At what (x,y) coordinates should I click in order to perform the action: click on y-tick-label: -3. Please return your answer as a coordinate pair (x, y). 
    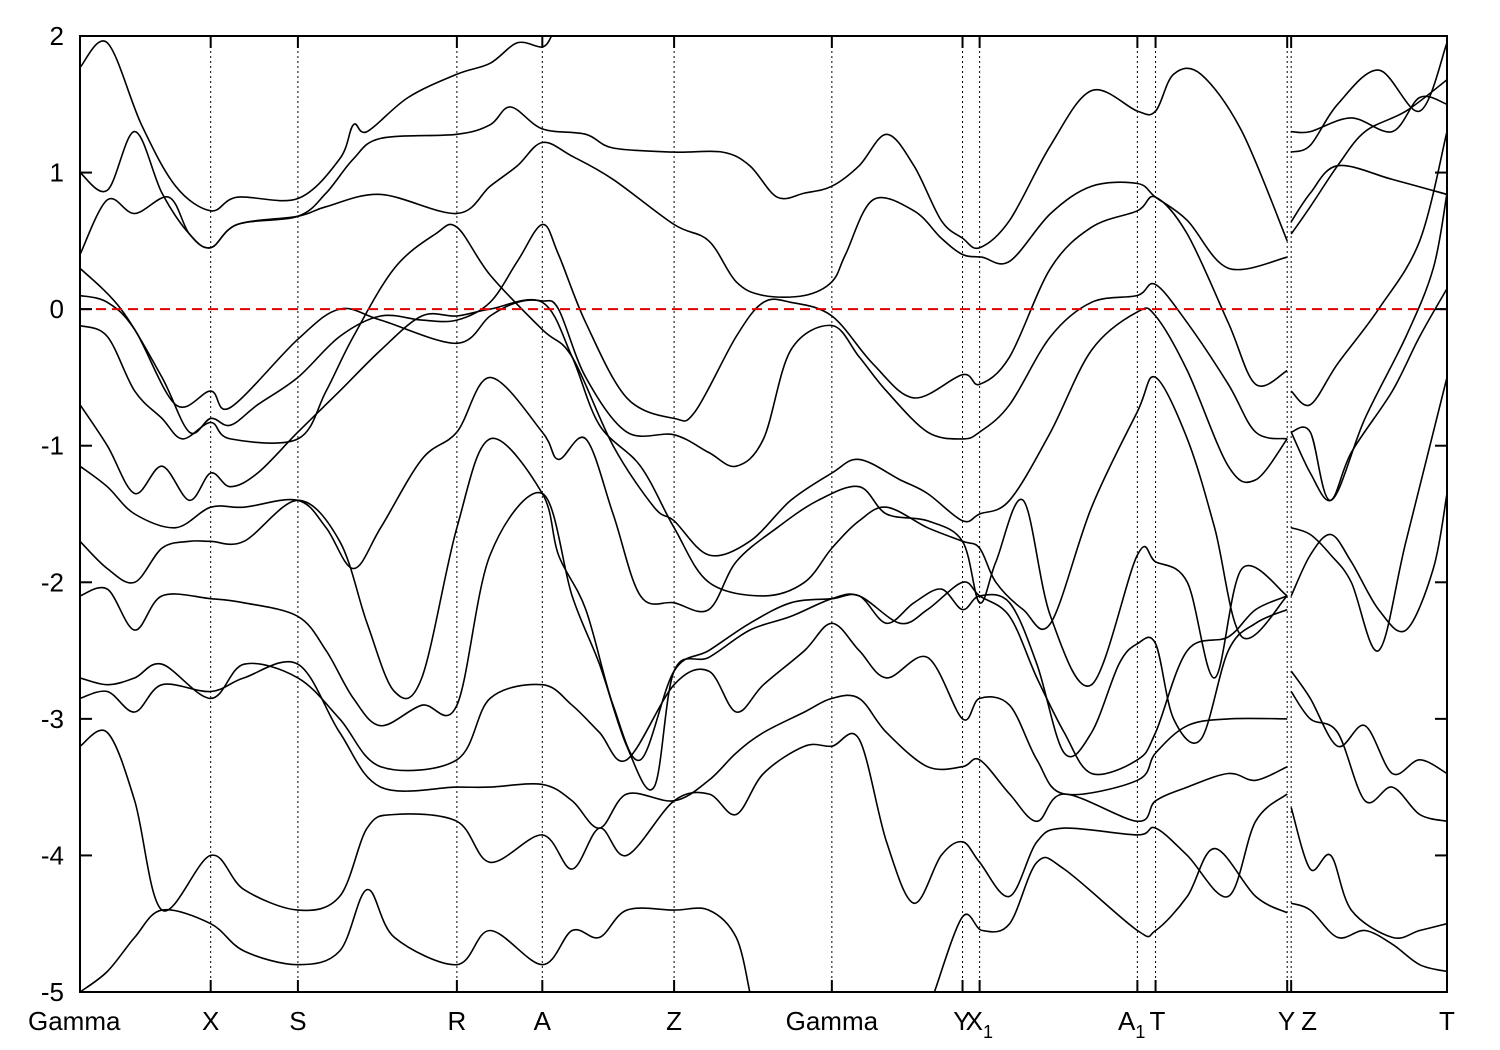
    Looking at the image, I should click on (52, 719).